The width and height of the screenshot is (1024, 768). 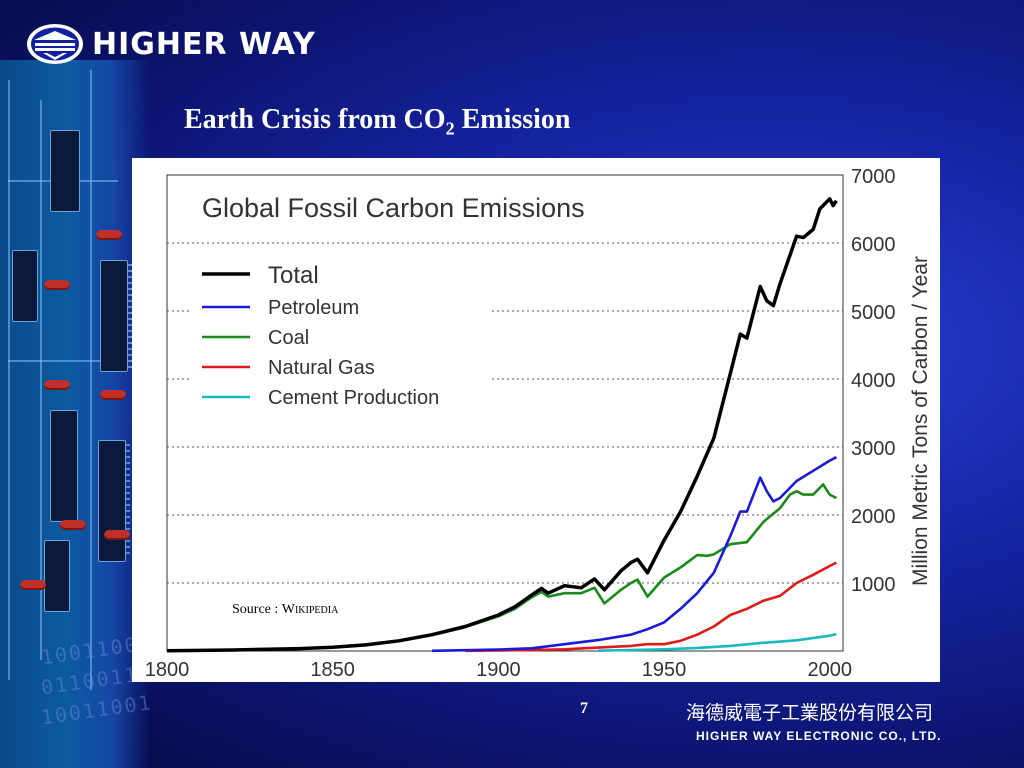 I want to click on company-name-english: HIGHER WAY ELECTRONIC CO., LTD., so click(x=819, y=736).